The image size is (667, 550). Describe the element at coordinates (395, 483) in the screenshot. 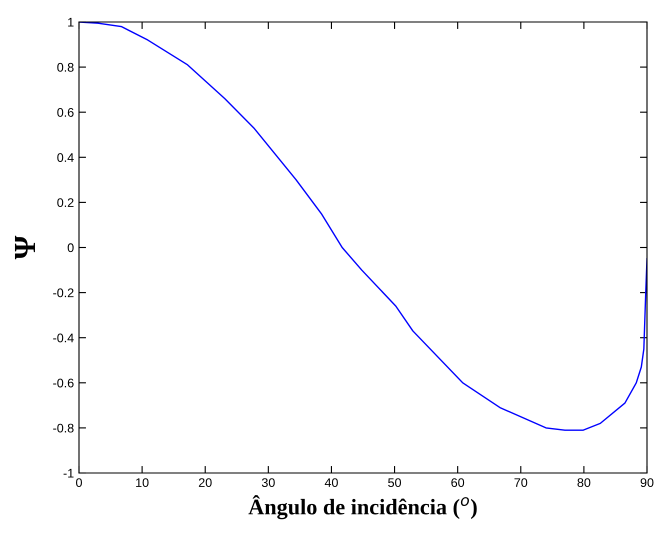

I see `x-tick-label: 50` at that location.